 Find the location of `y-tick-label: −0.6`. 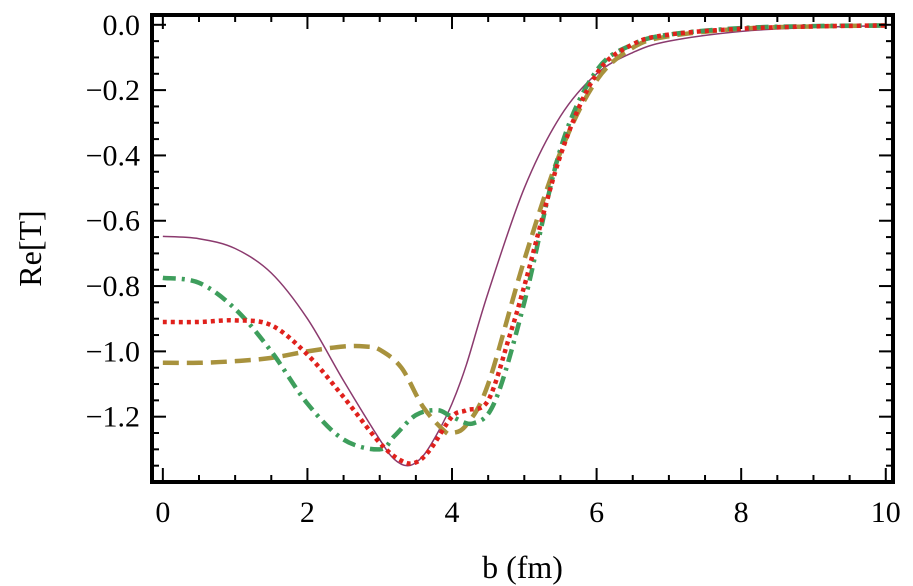

y-tick-label: −0.6 is located at coordinates (113, 221).